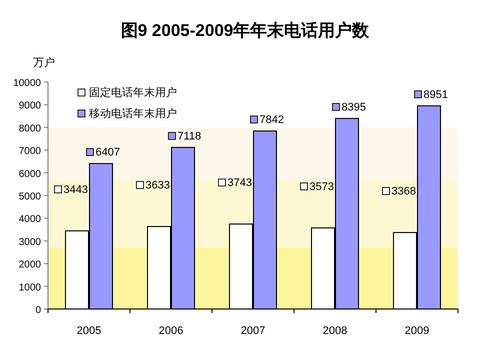 The height and width of the screenshot is (348, 490). Describe the element at coordinates (30, 128) in the screenshot. I see `y-tick-label: 8000` at that location.